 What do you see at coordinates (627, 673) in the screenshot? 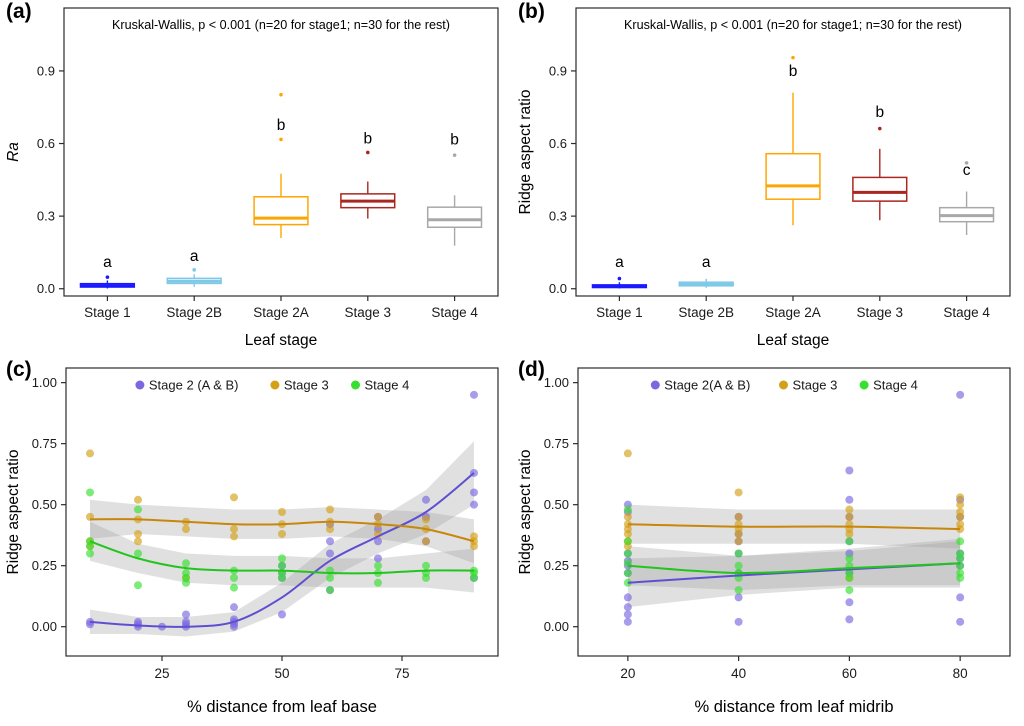
I see `svg-text: 20` at bounding box center [627, 673].